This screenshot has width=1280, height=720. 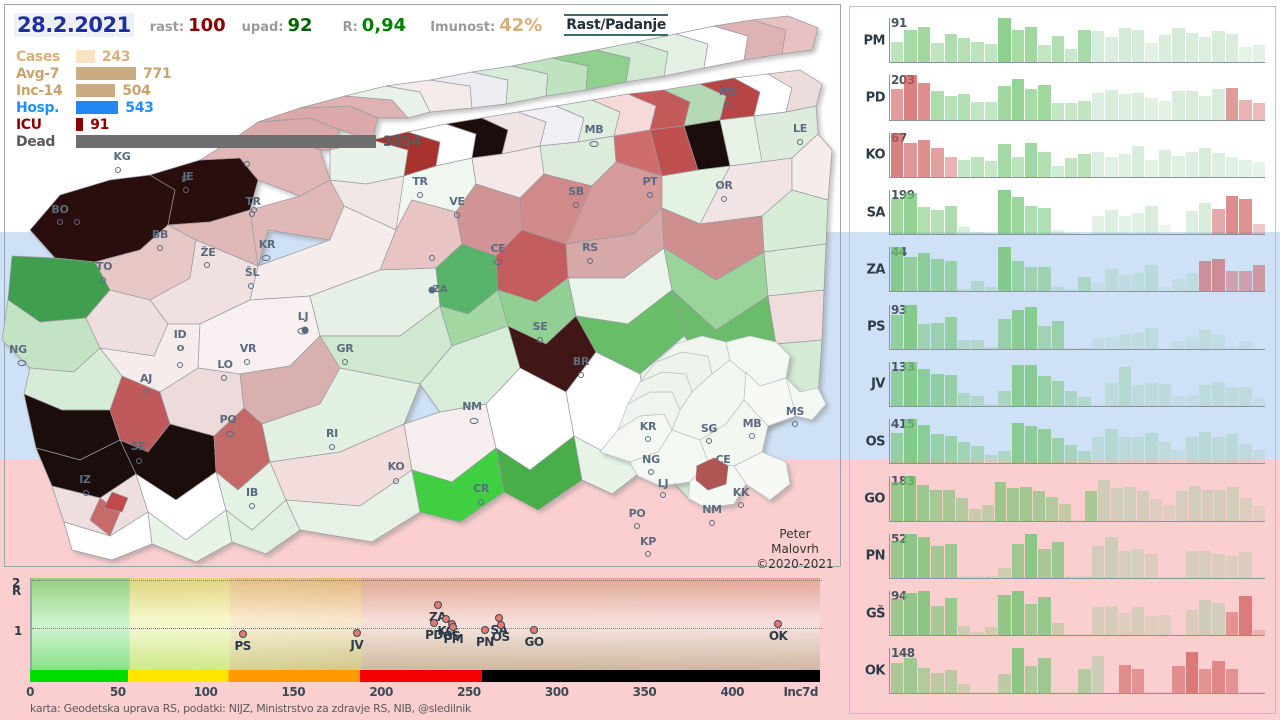 What do you see at coordinates (1059, 670) in the screenshot?
I see `regional-chart-row: OK 148` at bounding box center [1059, 670].